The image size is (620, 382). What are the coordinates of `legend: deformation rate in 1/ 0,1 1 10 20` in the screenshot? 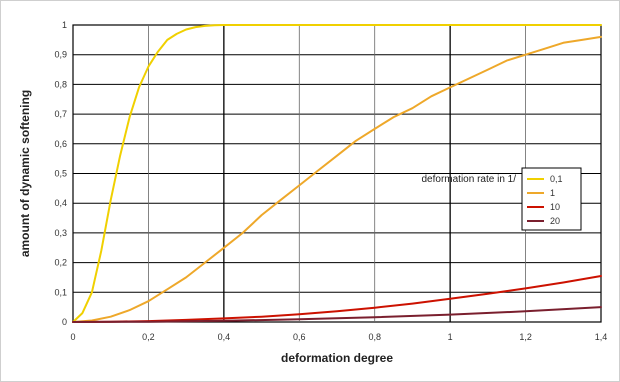 It's located at (502, 199).